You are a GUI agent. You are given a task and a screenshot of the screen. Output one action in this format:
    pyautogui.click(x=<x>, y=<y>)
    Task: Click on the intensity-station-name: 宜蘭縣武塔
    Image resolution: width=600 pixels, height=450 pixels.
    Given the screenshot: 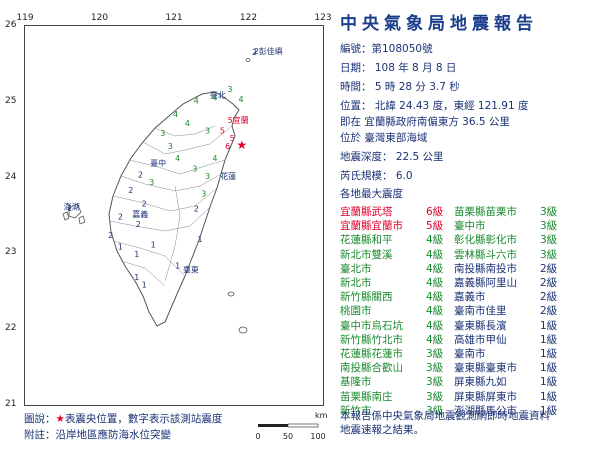 What is the action you would take?
    pyautogui.click(x=366, y=212)
    